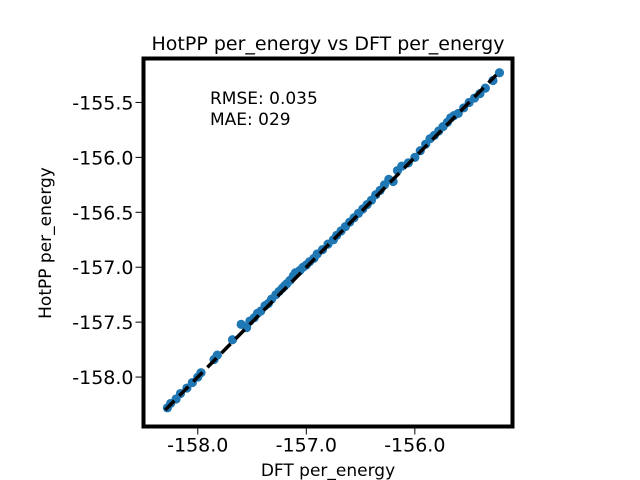 Image resolution: width=640 pixels, height=480 pixels. I want to click on x-tick-label: -157.0, so click(306, 446).